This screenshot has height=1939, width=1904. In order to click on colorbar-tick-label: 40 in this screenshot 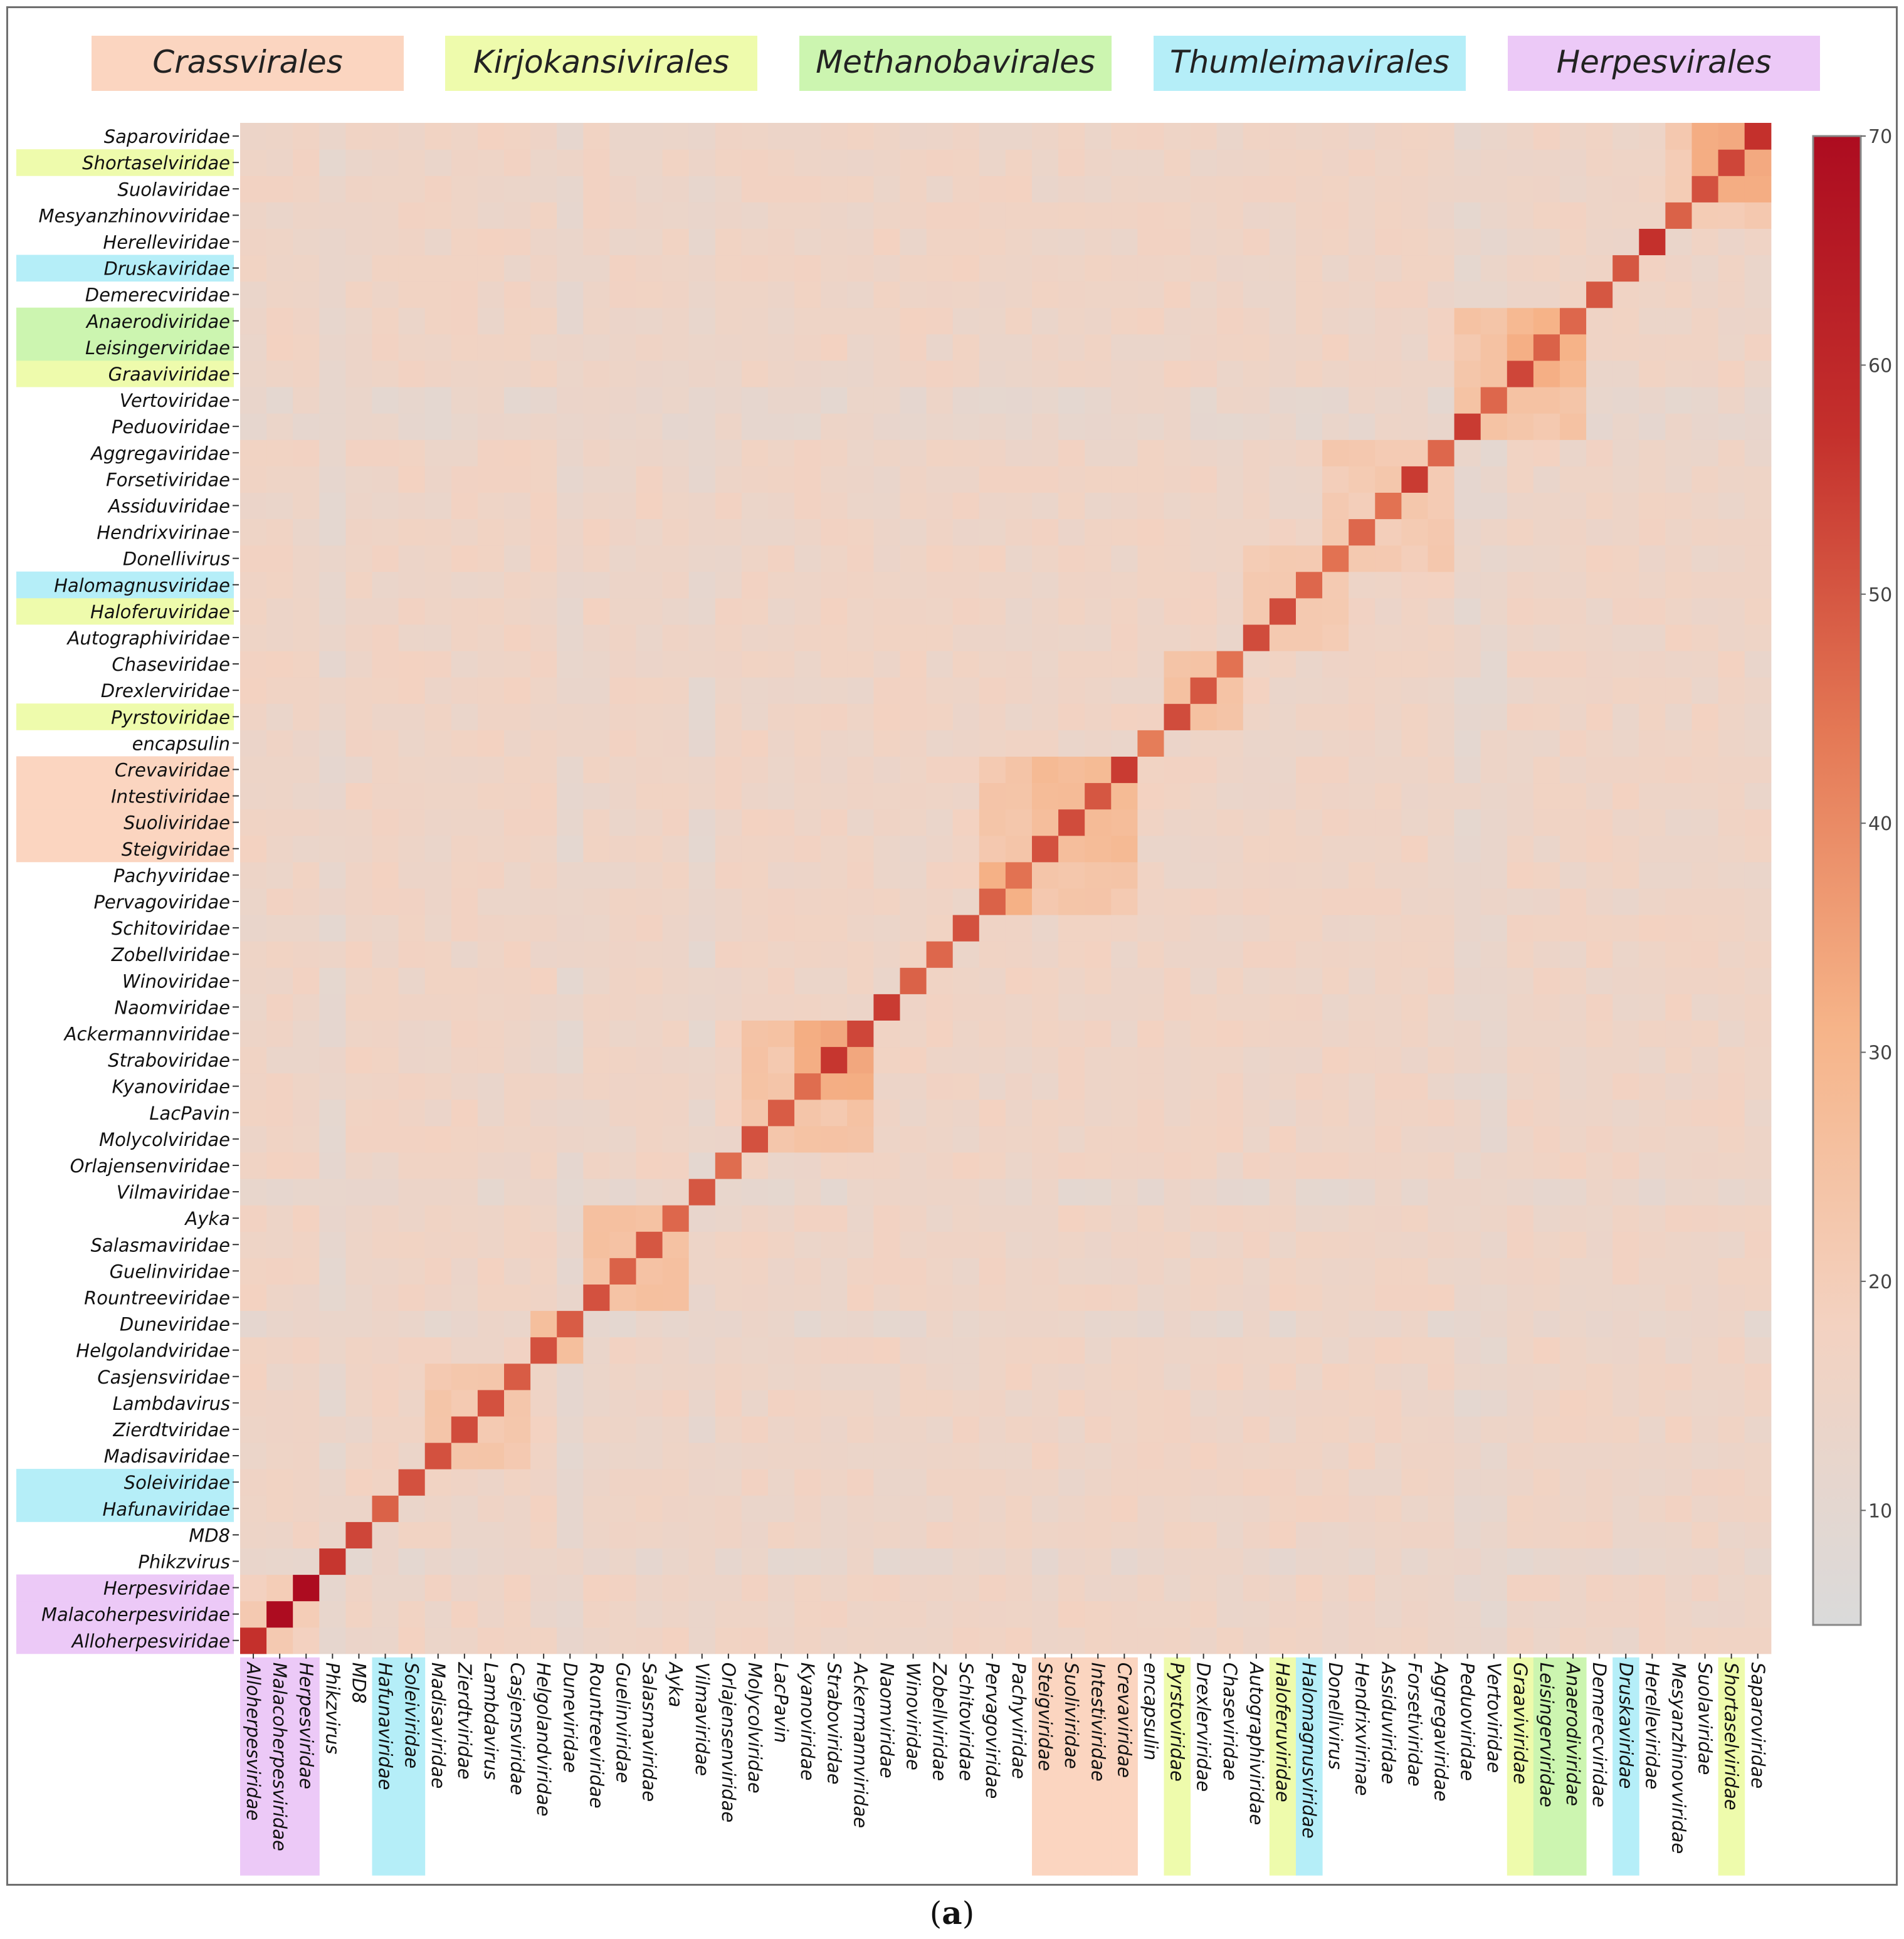, I will do `click(1880, 824)`.